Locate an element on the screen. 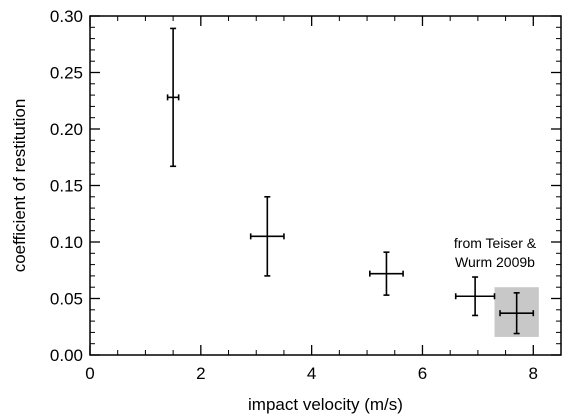 This screenshot has width=576, height=415. x-tick-label: 2 is located at coordinates (200, 373).